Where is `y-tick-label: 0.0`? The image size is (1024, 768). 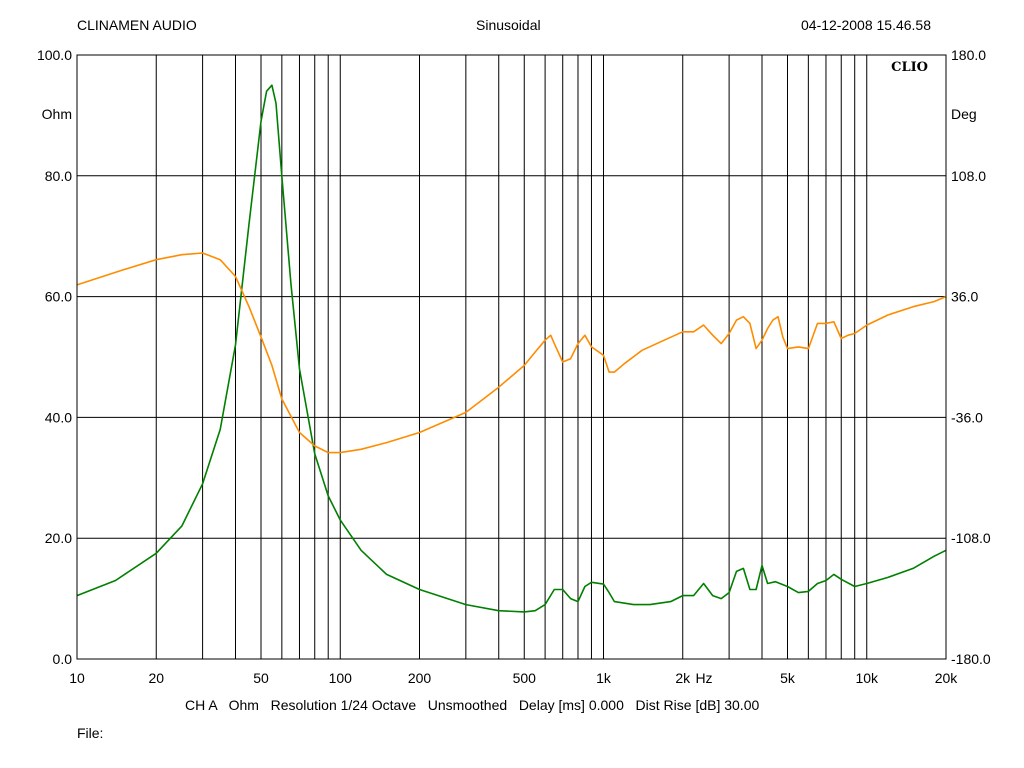
y-tick-label: 0.0 is located at coordinates (63, 659).